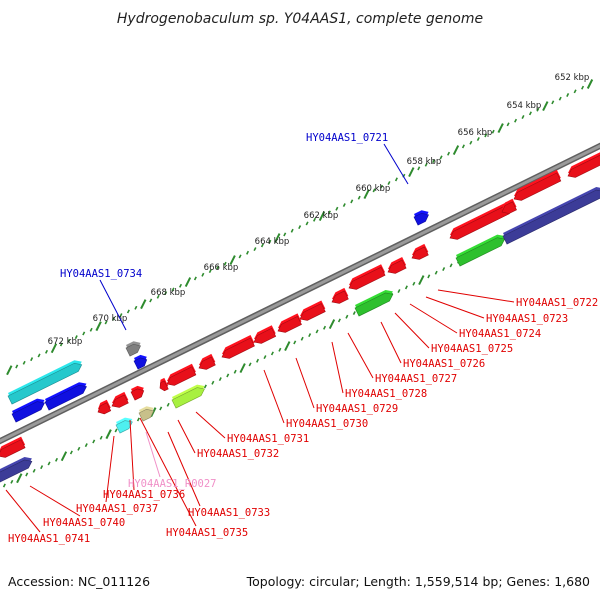 This screenshot has width=600, height=600. I want to click on gene-label: HY04AAS1_0736, so click(144, 495).